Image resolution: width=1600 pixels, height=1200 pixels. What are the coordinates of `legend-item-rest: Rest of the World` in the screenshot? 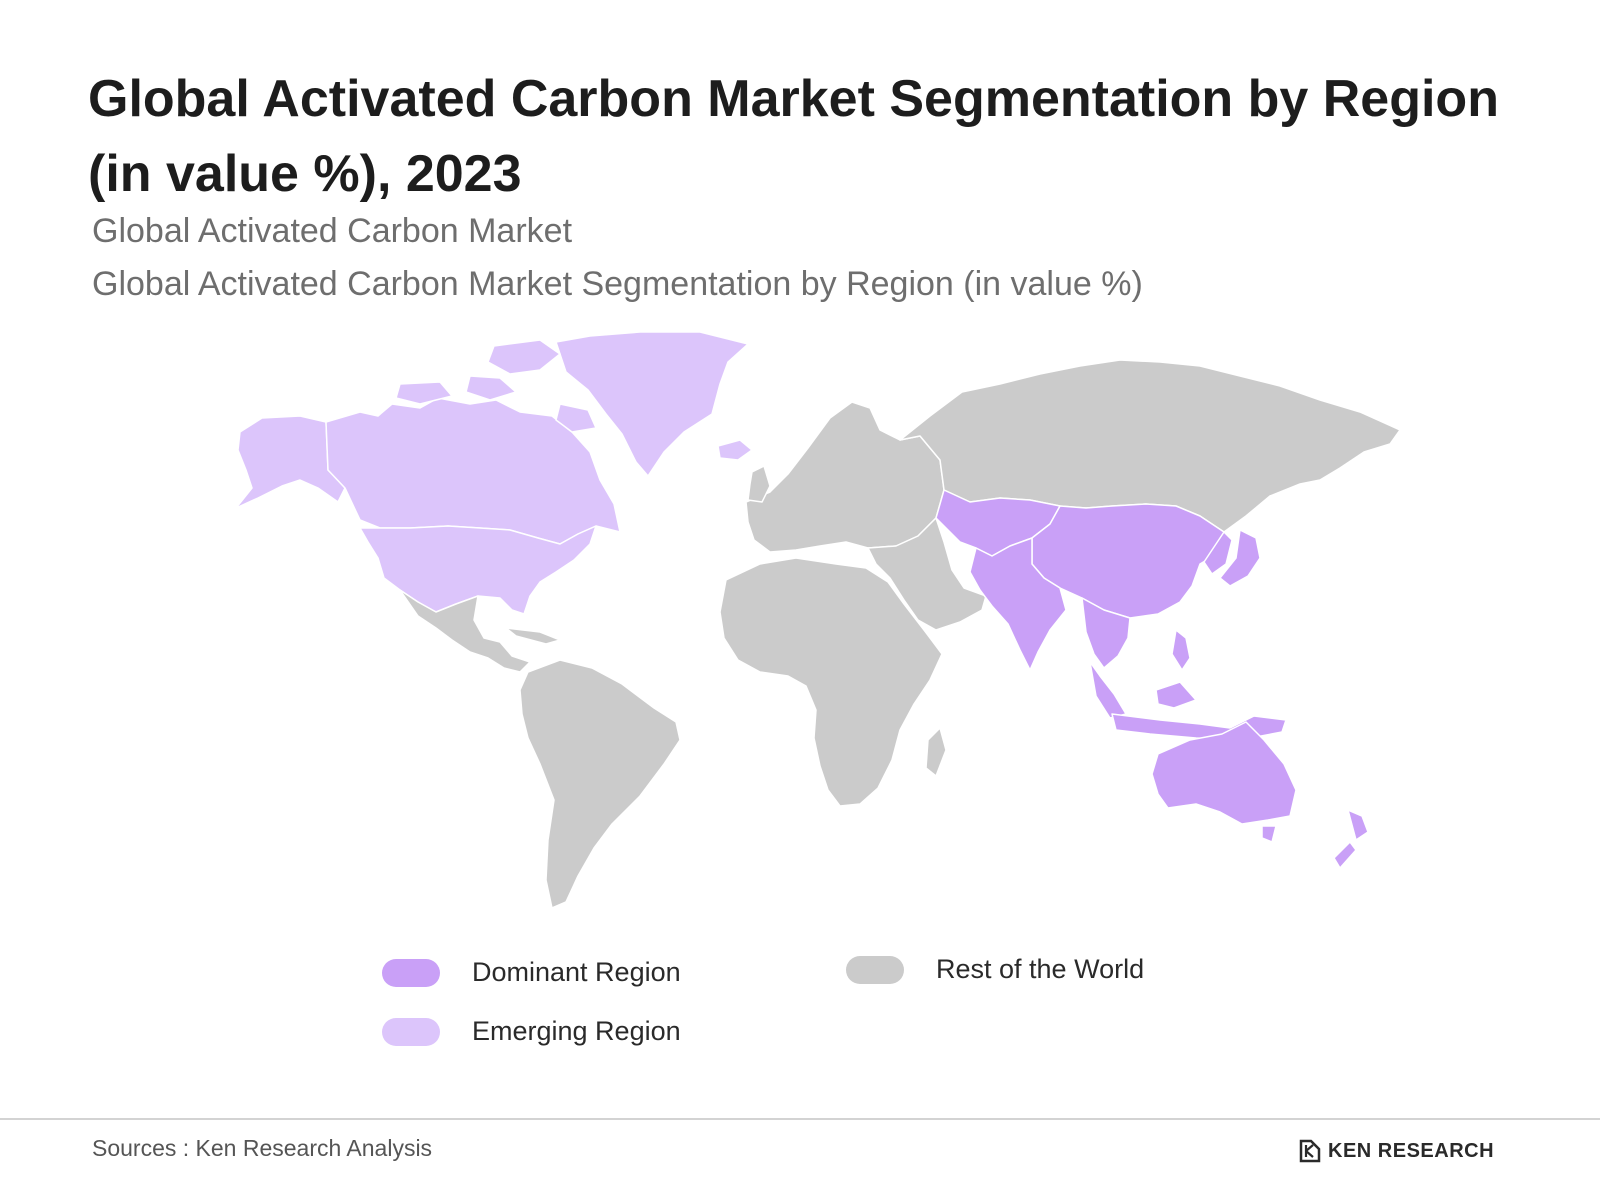 It's located at (995, 969).